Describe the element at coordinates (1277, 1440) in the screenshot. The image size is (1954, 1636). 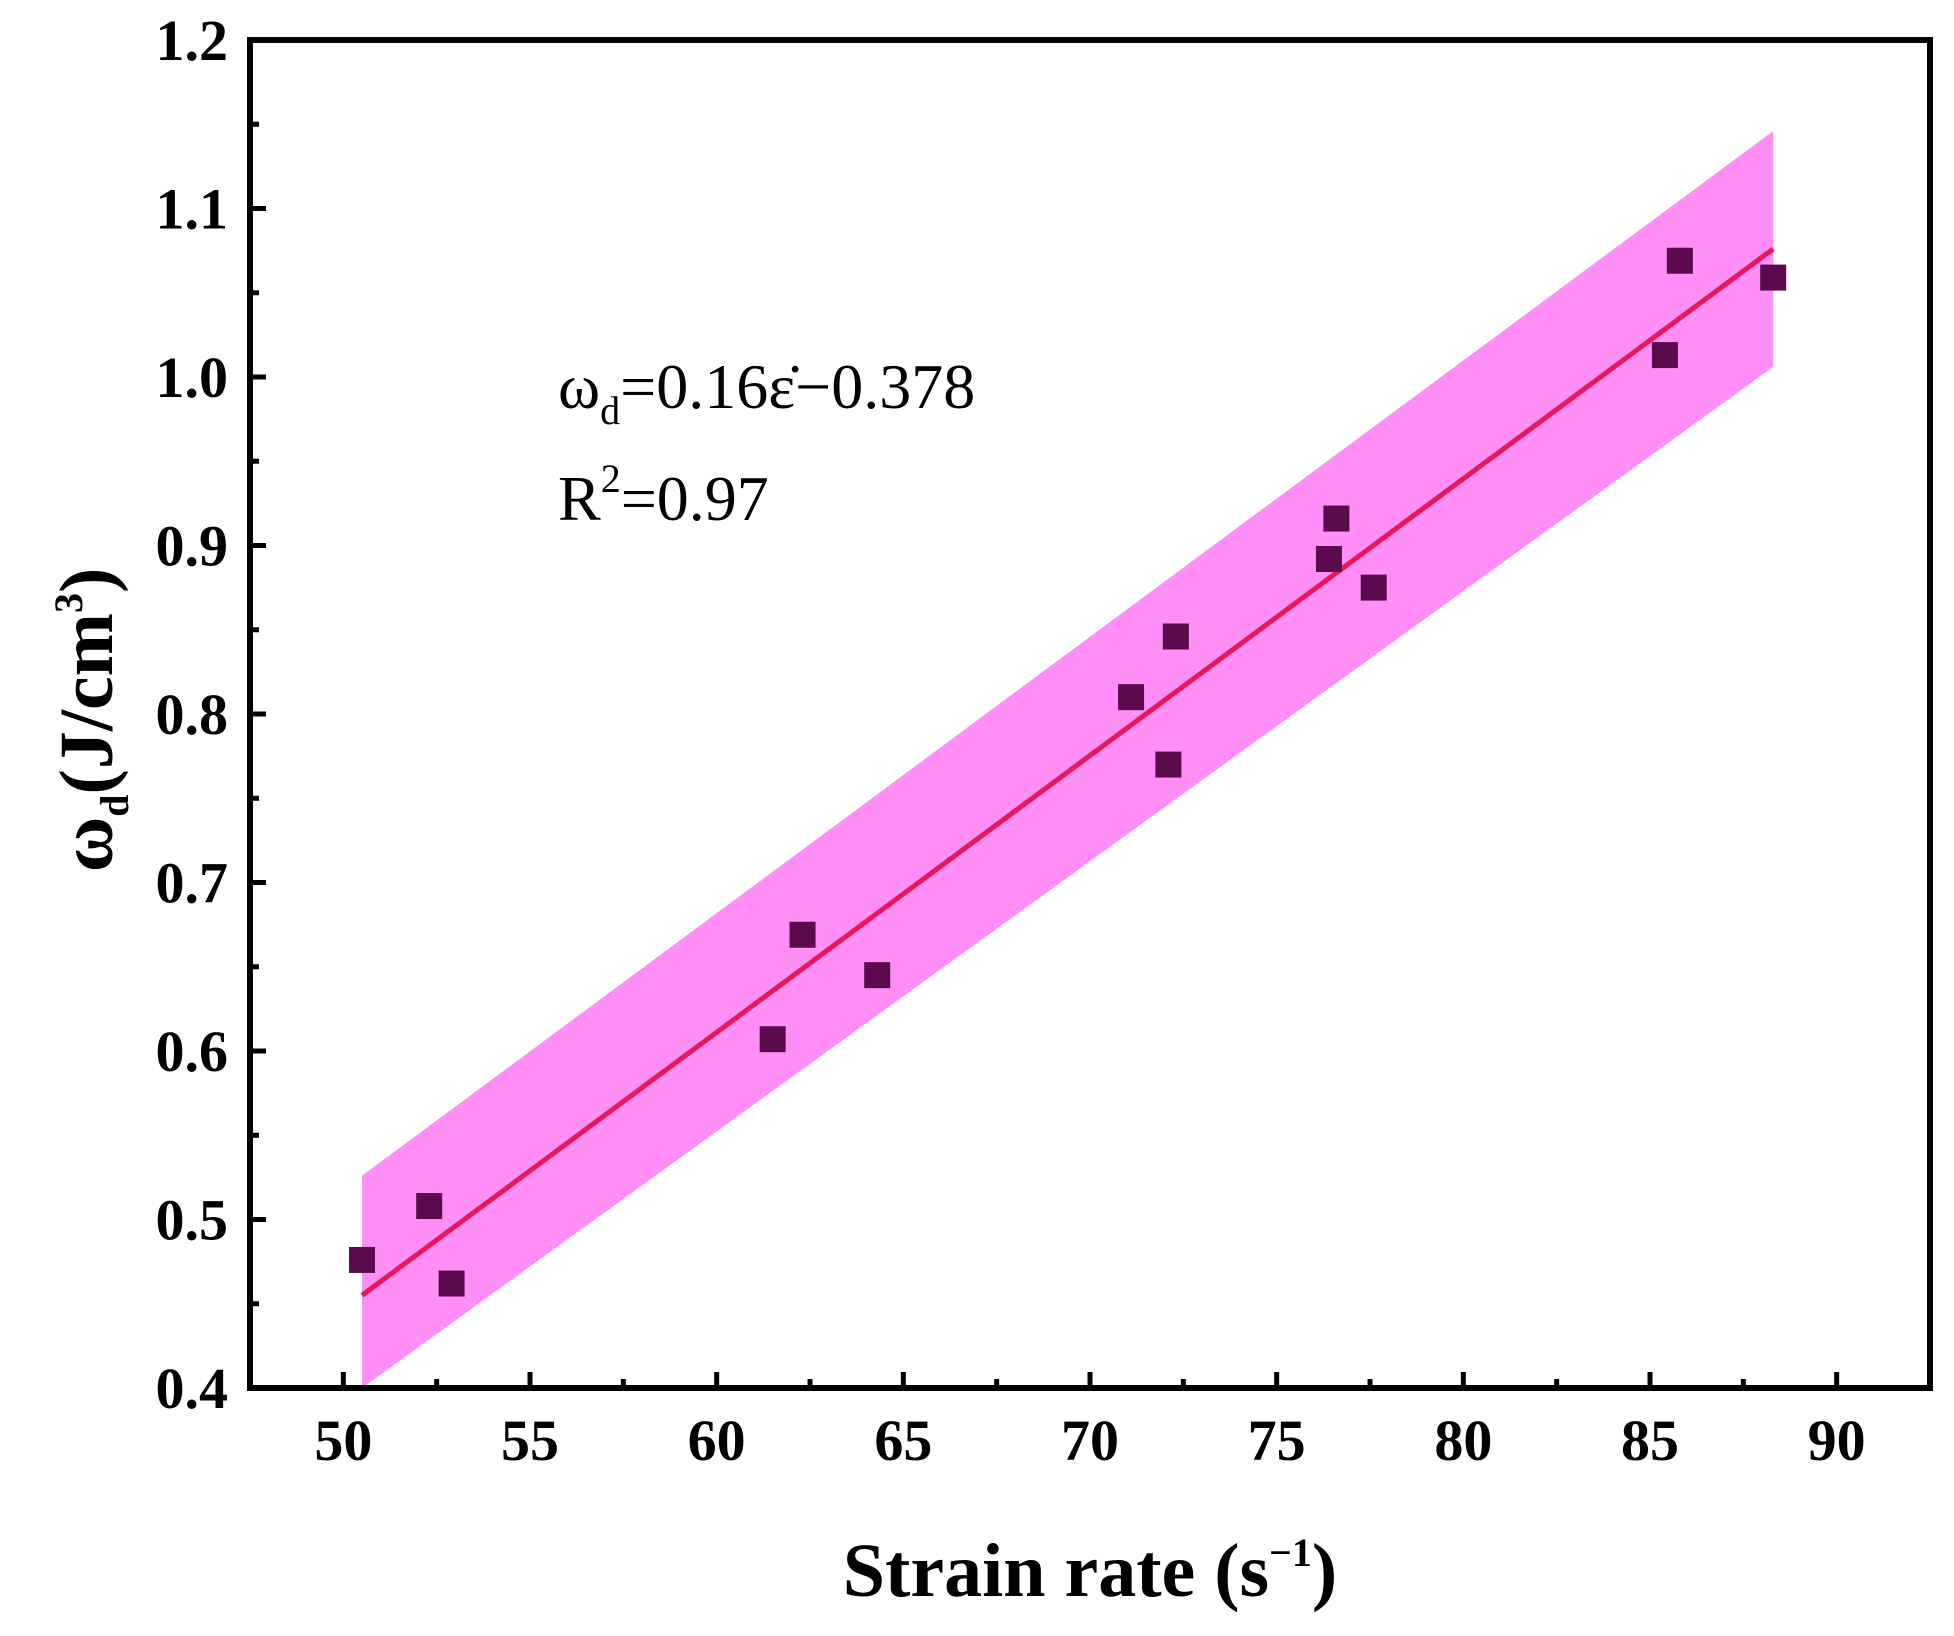
I see `x-tick-label: 75` at that location.